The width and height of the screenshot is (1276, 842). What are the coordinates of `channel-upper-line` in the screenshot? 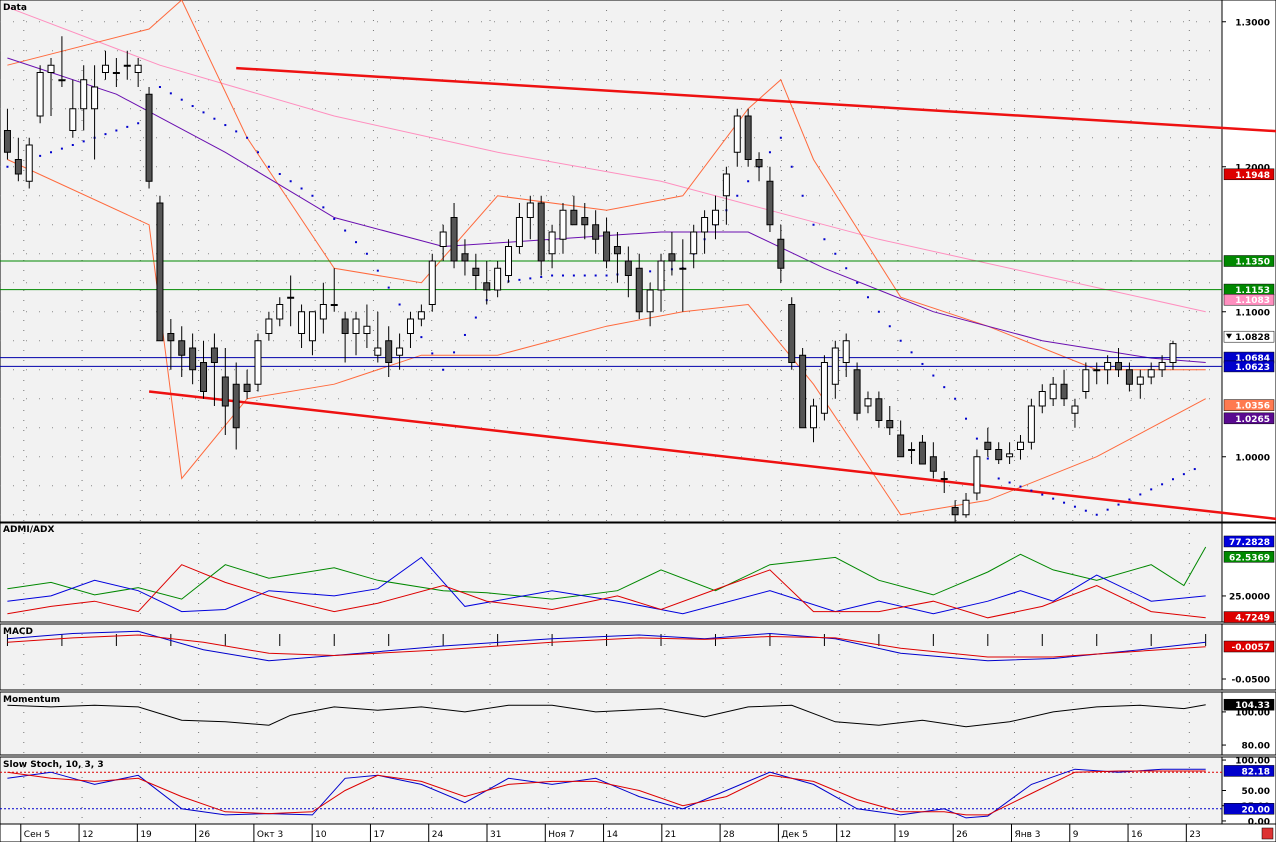 It's located at (756, 99).